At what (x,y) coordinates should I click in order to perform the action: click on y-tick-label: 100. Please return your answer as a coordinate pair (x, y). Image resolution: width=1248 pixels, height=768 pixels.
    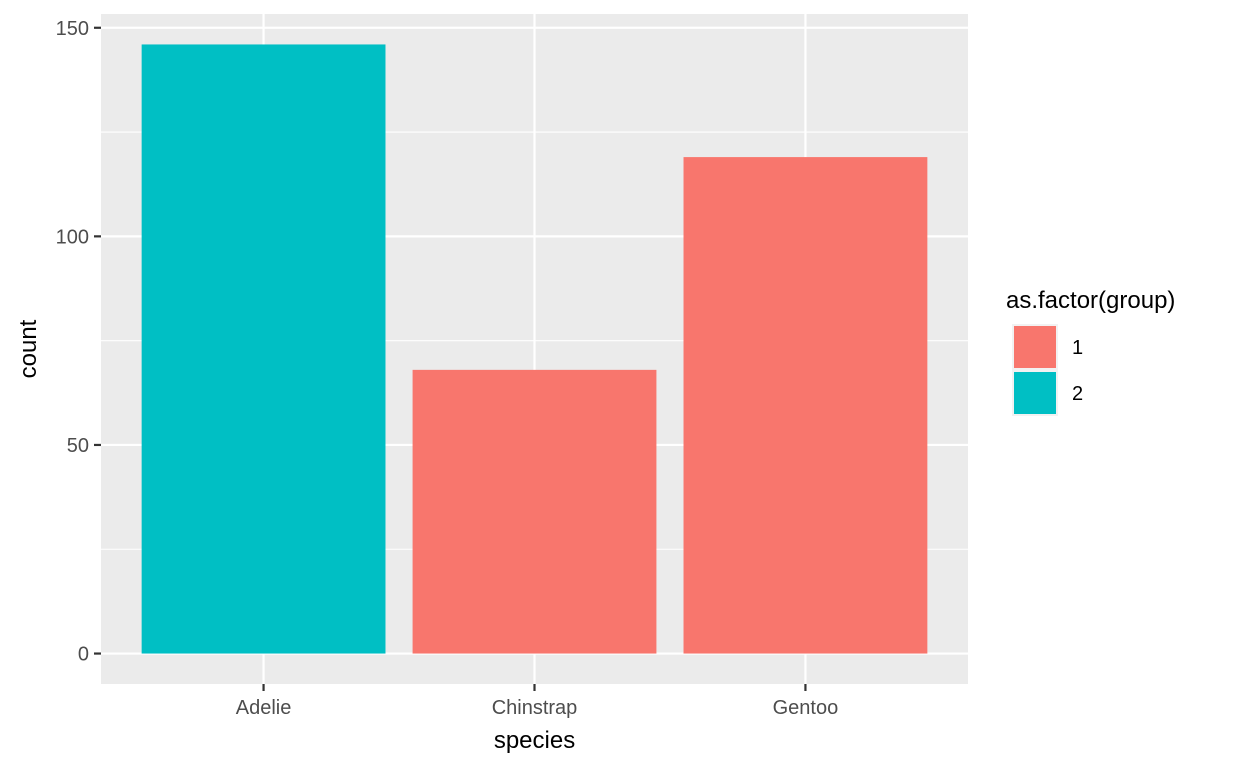
    Looking at the image, I should click on (72, 237).